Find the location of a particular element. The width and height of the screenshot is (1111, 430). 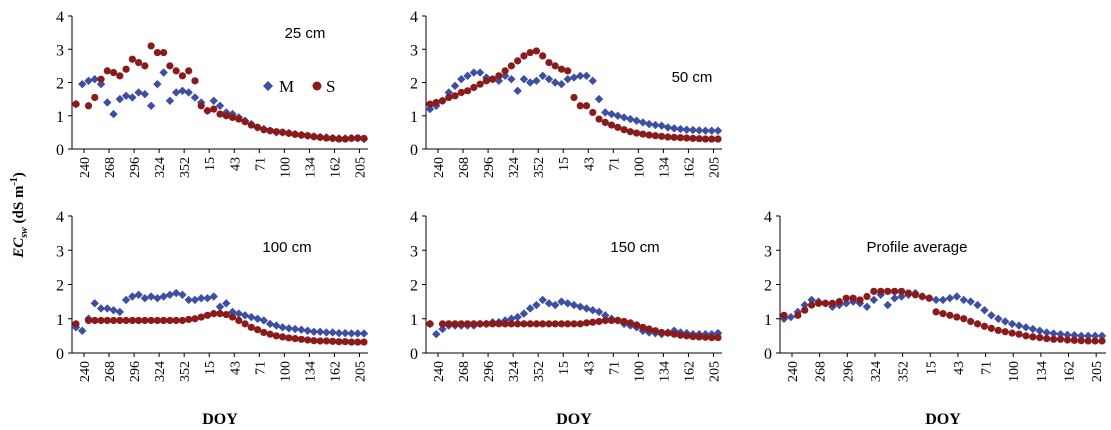

y-tick-label: 2 is located at coordinates (414, 84).